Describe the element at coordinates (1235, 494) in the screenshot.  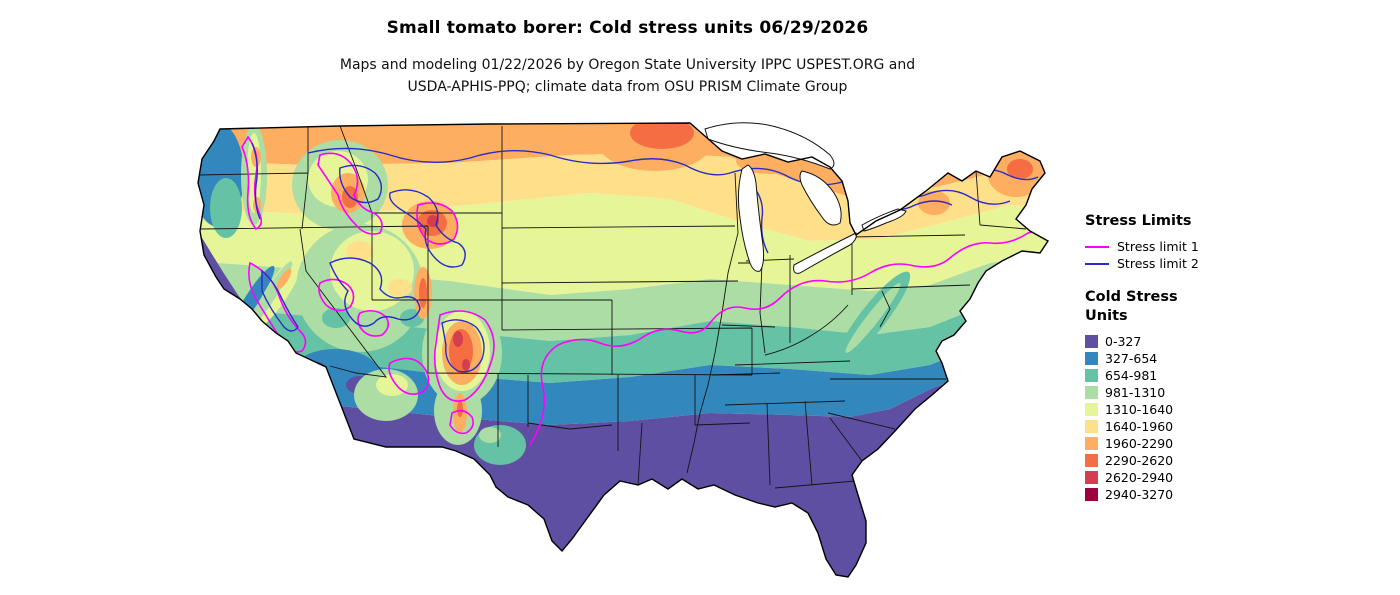
I see `legend-class-row: 2940-3270` at that location.